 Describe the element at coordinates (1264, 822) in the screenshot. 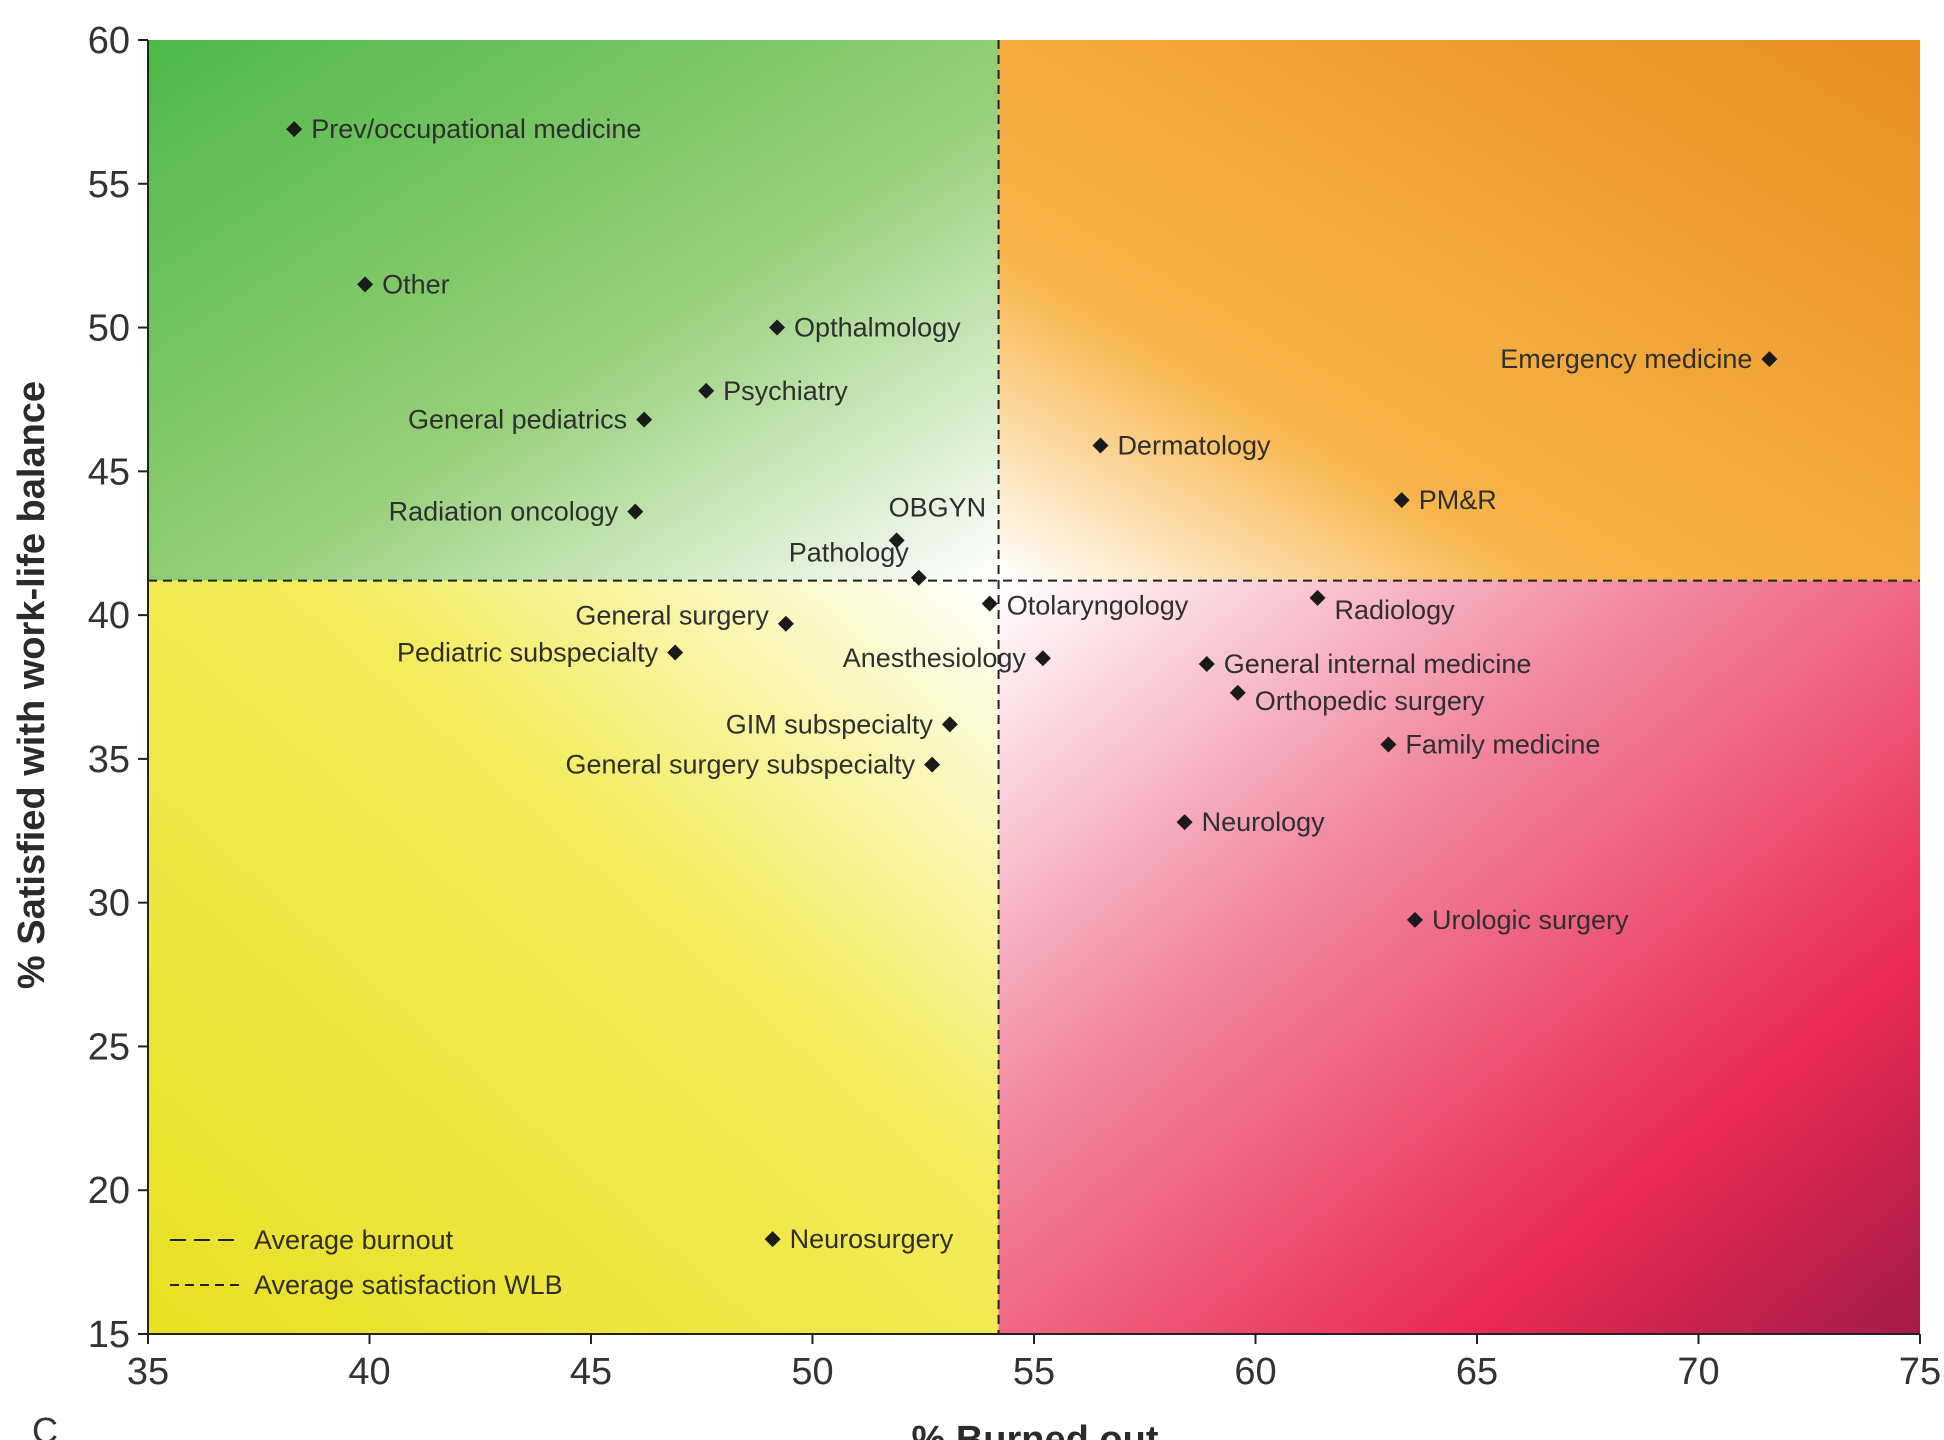

I see `data-point-label: Neurology` at that location.